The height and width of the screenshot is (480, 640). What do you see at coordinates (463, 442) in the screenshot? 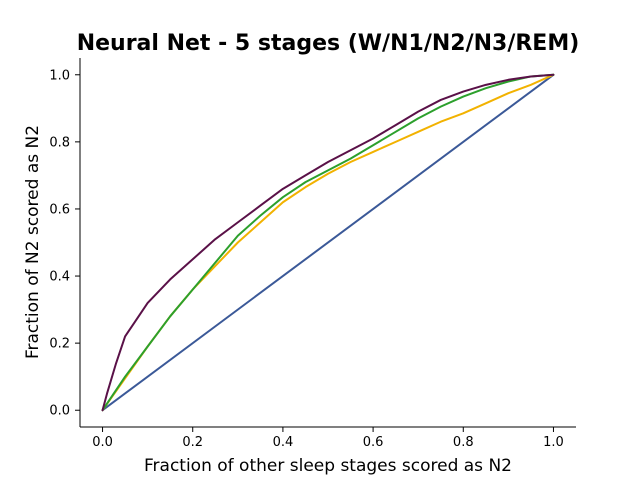
I see `x-tick-label: 0.8` at bounding box center [463, 442].